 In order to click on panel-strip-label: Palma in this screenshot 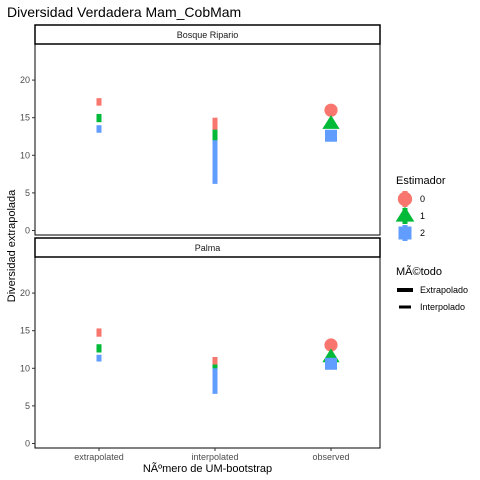, I will do `click(208, 248)`.